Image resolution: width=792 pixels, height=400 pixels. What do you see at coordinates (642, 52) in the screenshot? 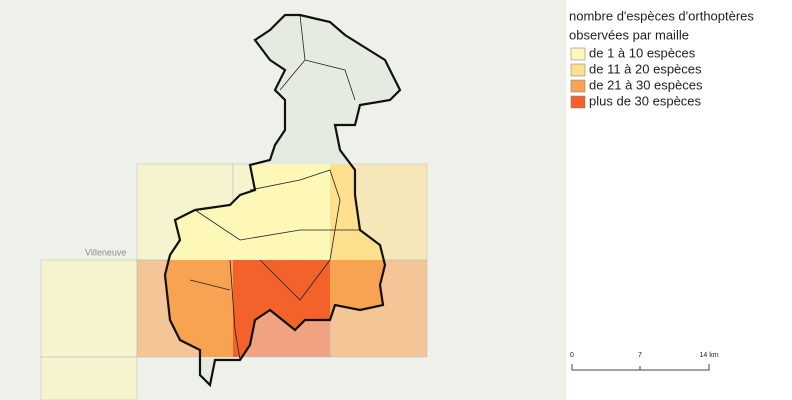
I see `legend-label: de 1 à 10 espèces` at bounding box center [642, 52].